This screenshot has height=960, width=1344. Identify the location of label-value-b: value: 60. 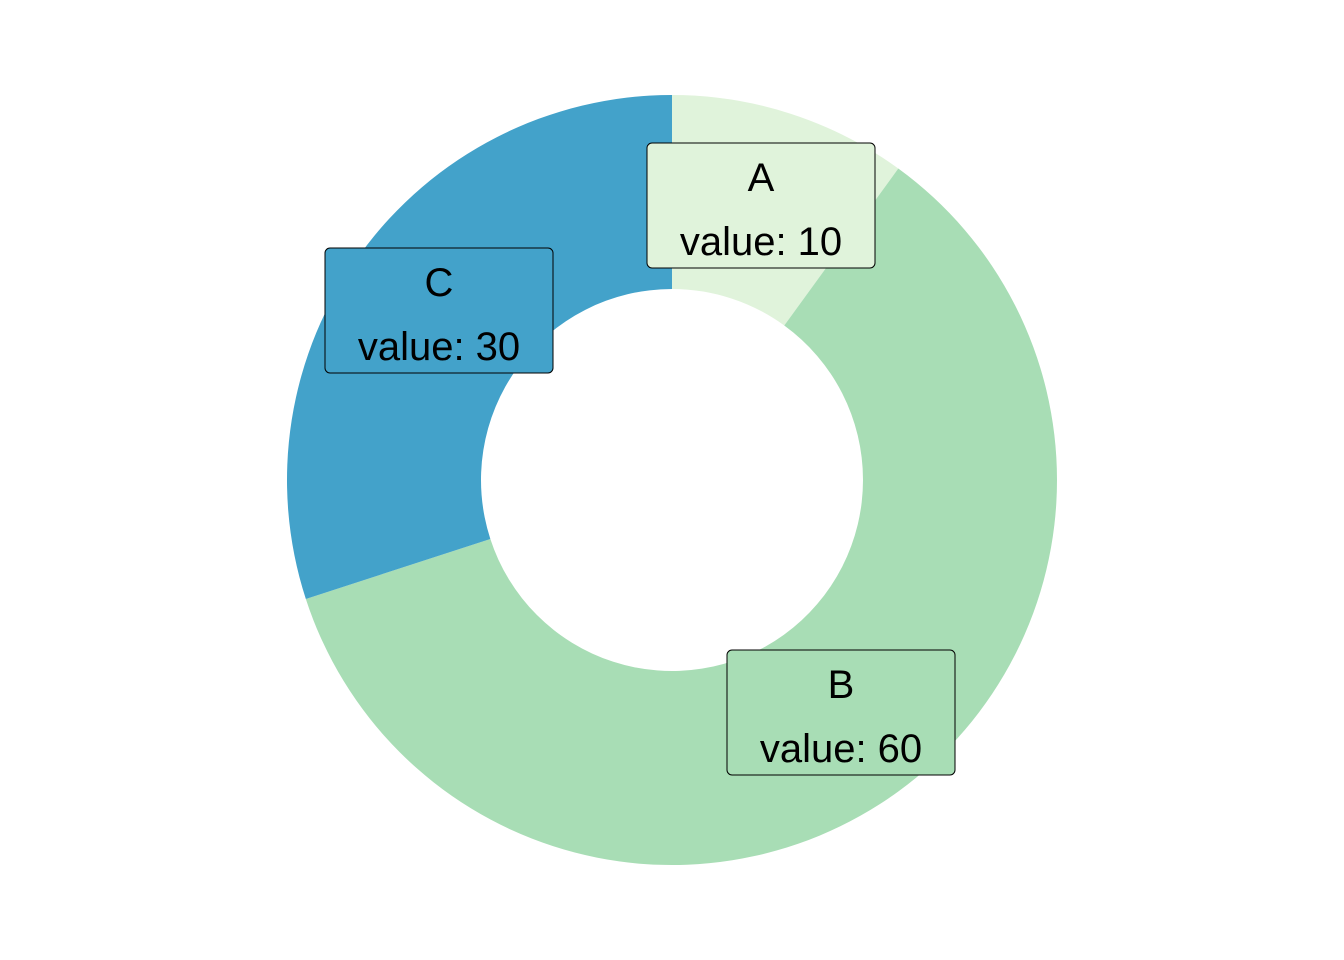
(841, 749).